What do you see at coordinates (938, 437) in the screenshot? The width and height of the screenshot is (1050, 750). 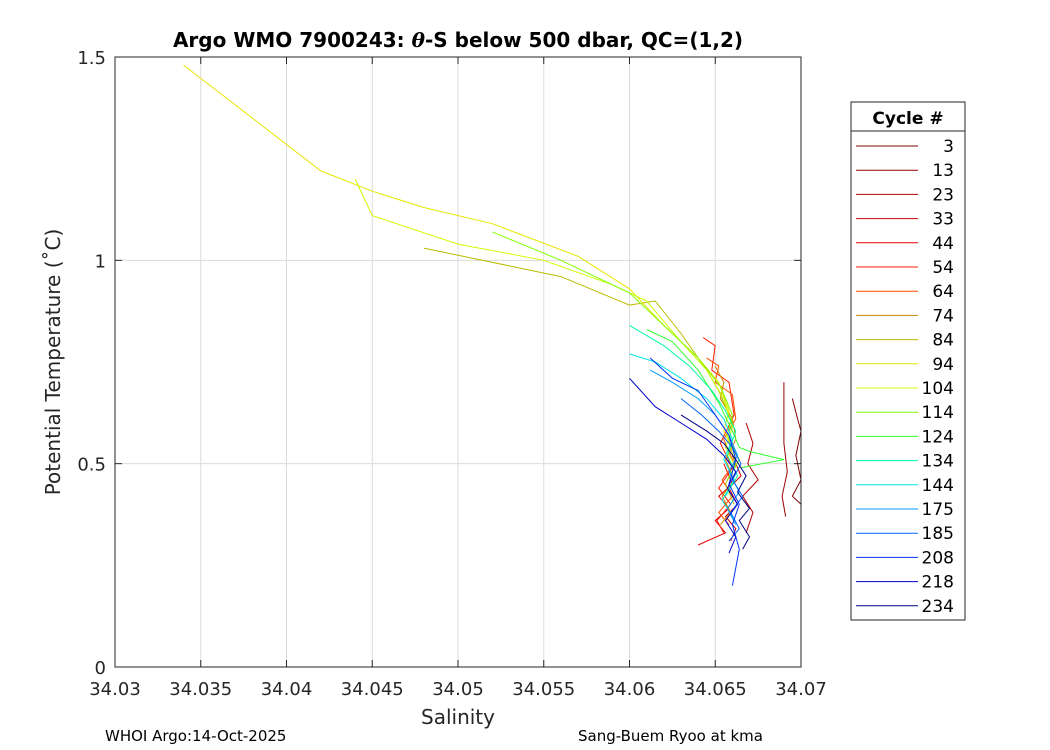 I see `legend-label-124: 124` at bounding box center [938, 437].